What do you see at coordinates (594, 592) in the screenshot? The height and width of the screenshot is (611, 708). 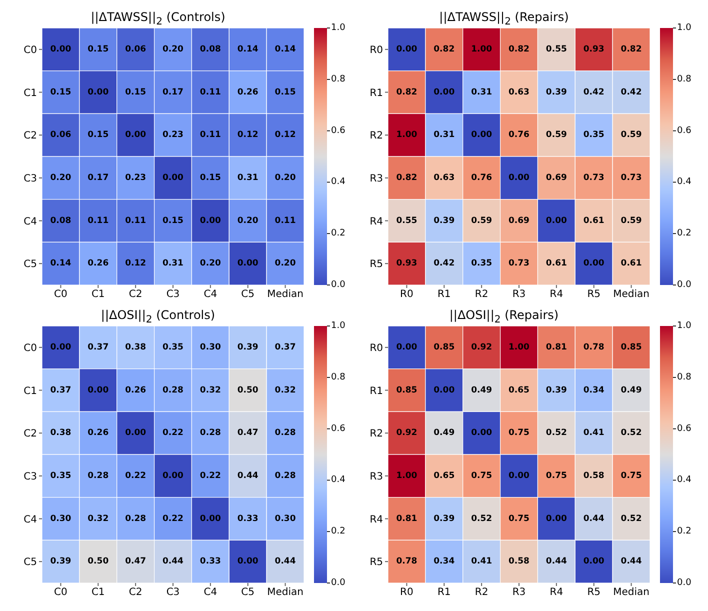 I see `x-tick-label: R5` at bounding box center [594, 592].